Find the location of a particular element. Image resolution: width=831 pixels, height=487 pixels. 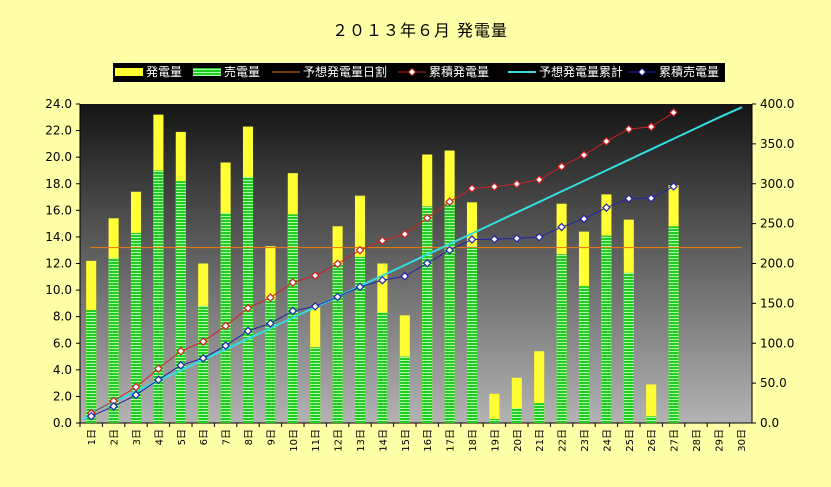

x-tick-label: 3日 is located at coordinates (137, 437).